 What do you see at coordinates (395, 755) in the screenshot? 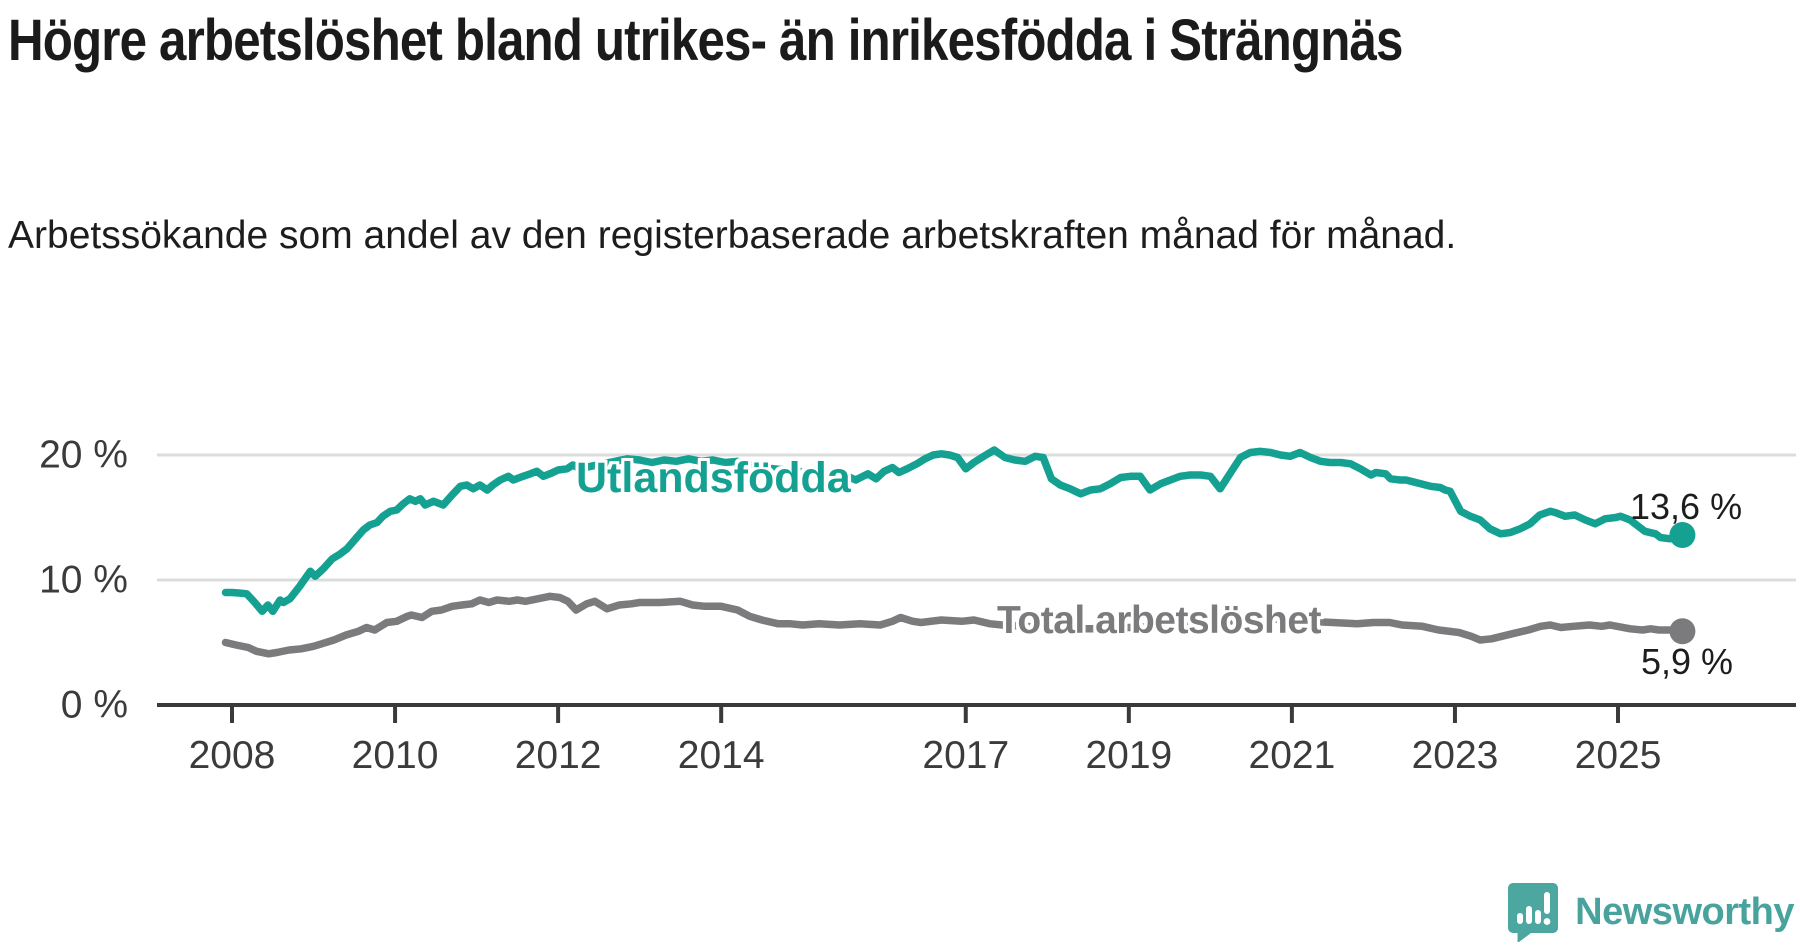
I see `x-axis-tick-label: 2010` at bounding box center [395, 755].